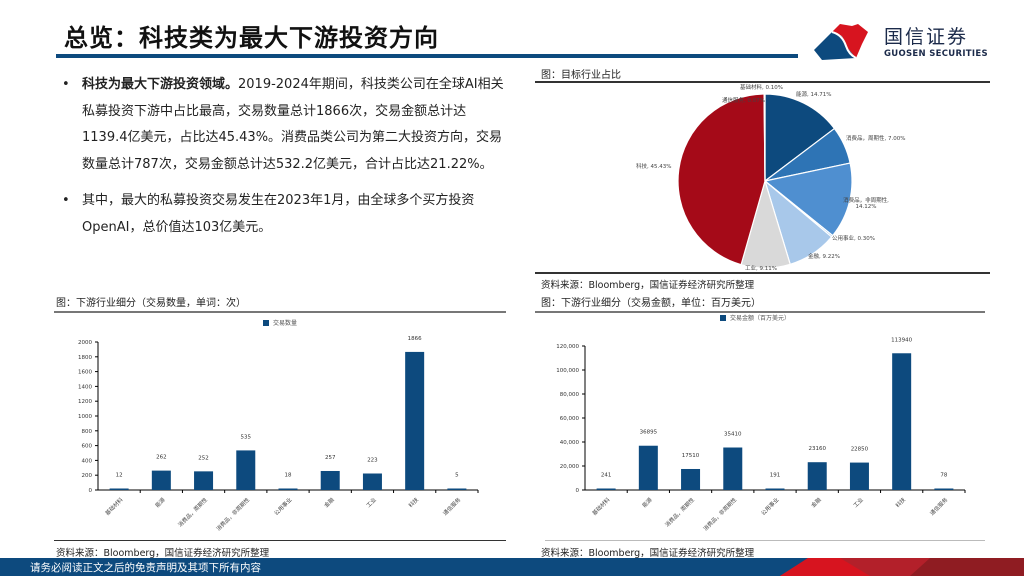 The height and width of the screenshot is (576, 1024). I want to click on bar-value-label: 257, so click(330, 458).